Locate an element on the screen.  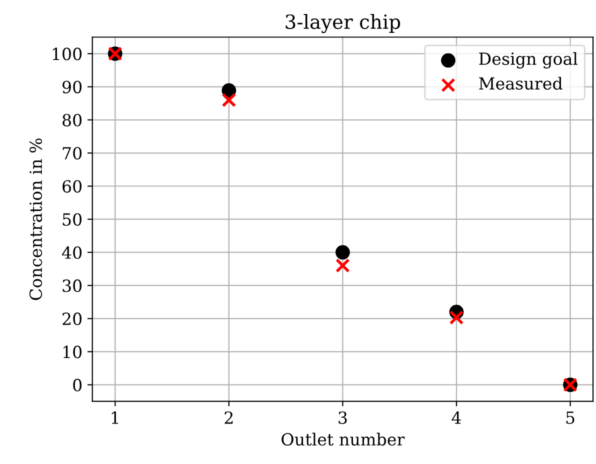
x-axis-title: Outlet number is located at coordinates (343, 439).